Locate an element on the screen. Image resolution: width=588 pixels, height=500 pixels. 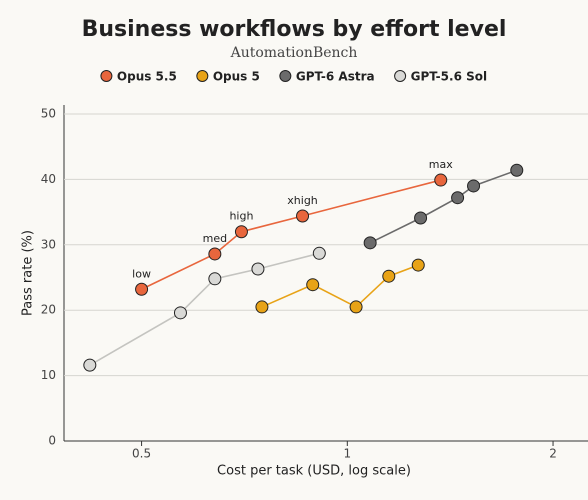
x-tick-label: 2 is located at coordinates (553, 454).